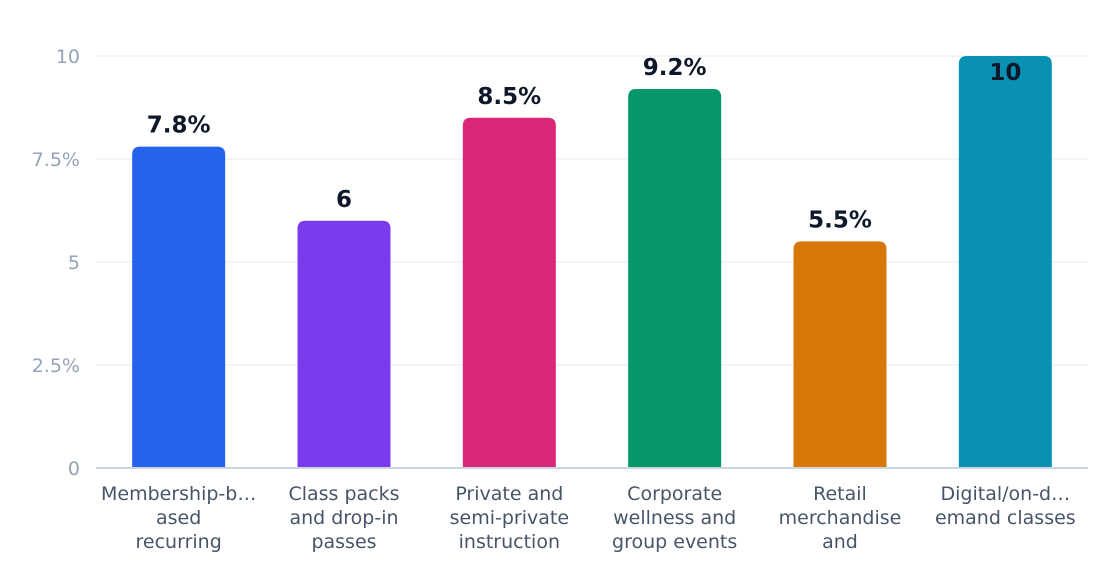  What do you see at coordinates (1005, 73) in the screenshot?
I see `data-label: 10` at bounding box center [1005, 73].